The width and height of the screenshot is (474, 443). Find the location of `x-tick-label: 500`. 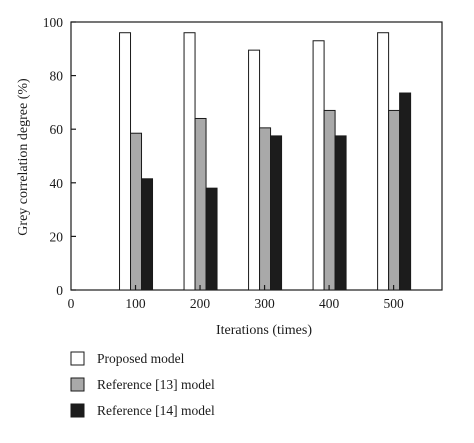

x-tick-label: 500 is located at coordinates (393, 303).